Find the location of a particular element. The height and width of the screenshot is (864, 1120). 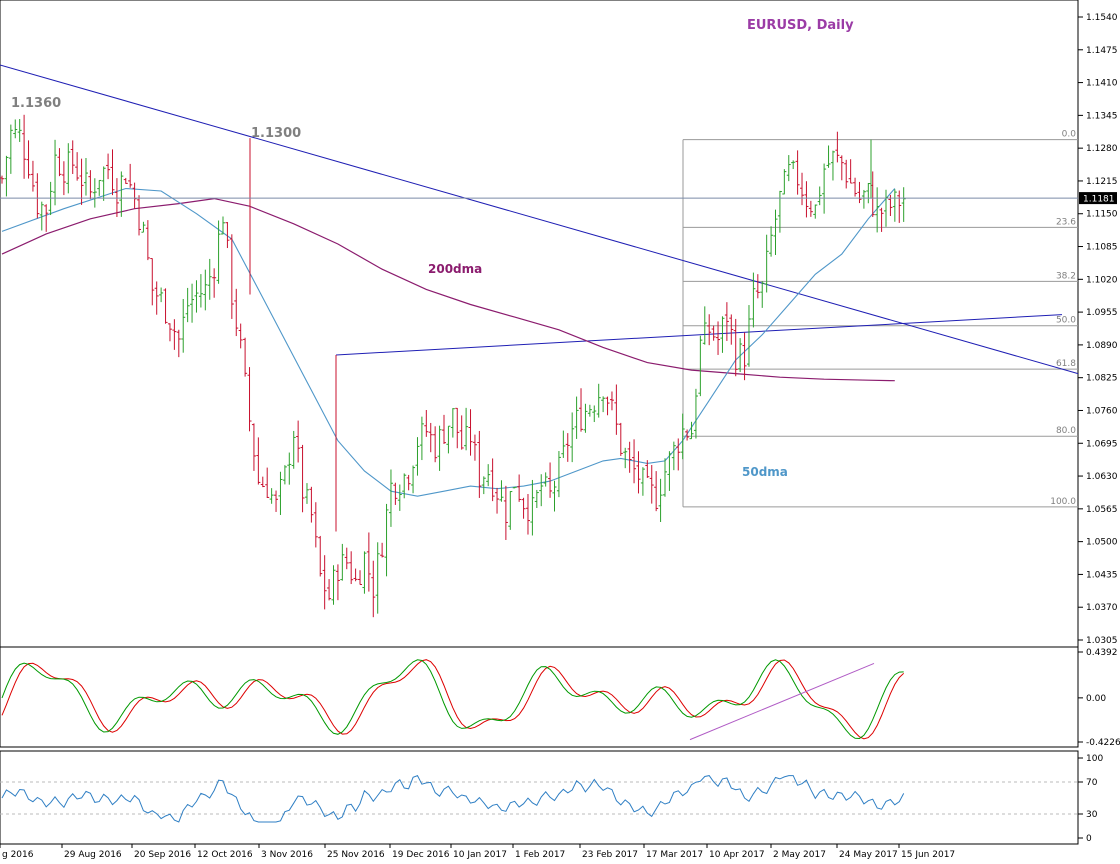

price-tick-label: 1.0955 is located at coordinates (1102, 313).